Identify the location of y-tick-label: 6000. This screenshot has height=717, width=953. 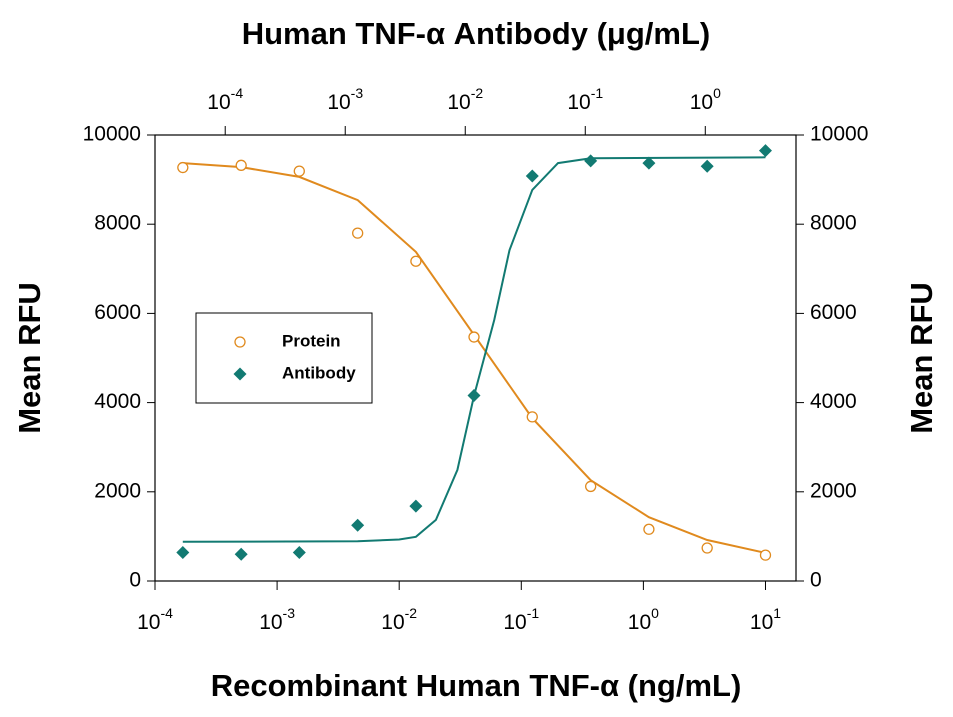
(117, 312).